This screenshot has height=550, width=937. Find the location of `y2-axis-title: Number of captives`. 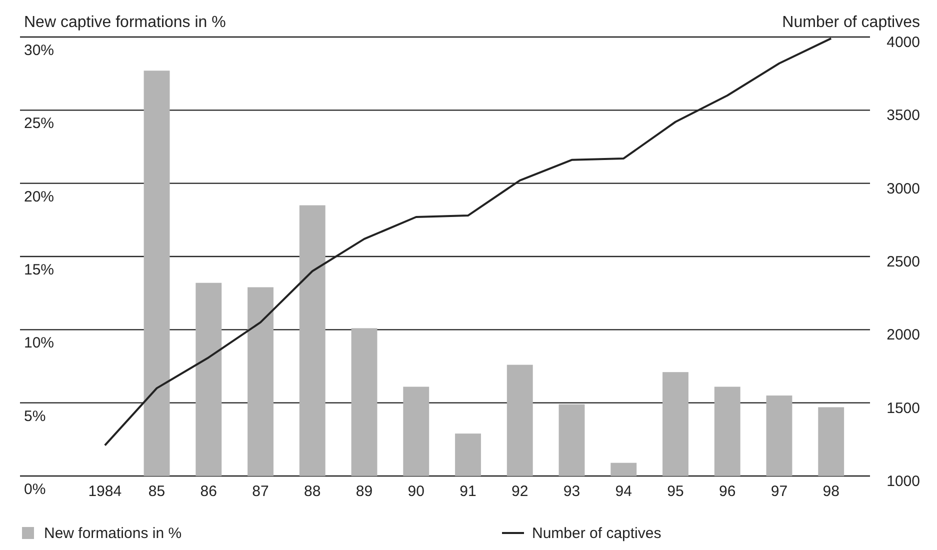

y2-axis-title: Number of captives is located at coordinates (851, 22).